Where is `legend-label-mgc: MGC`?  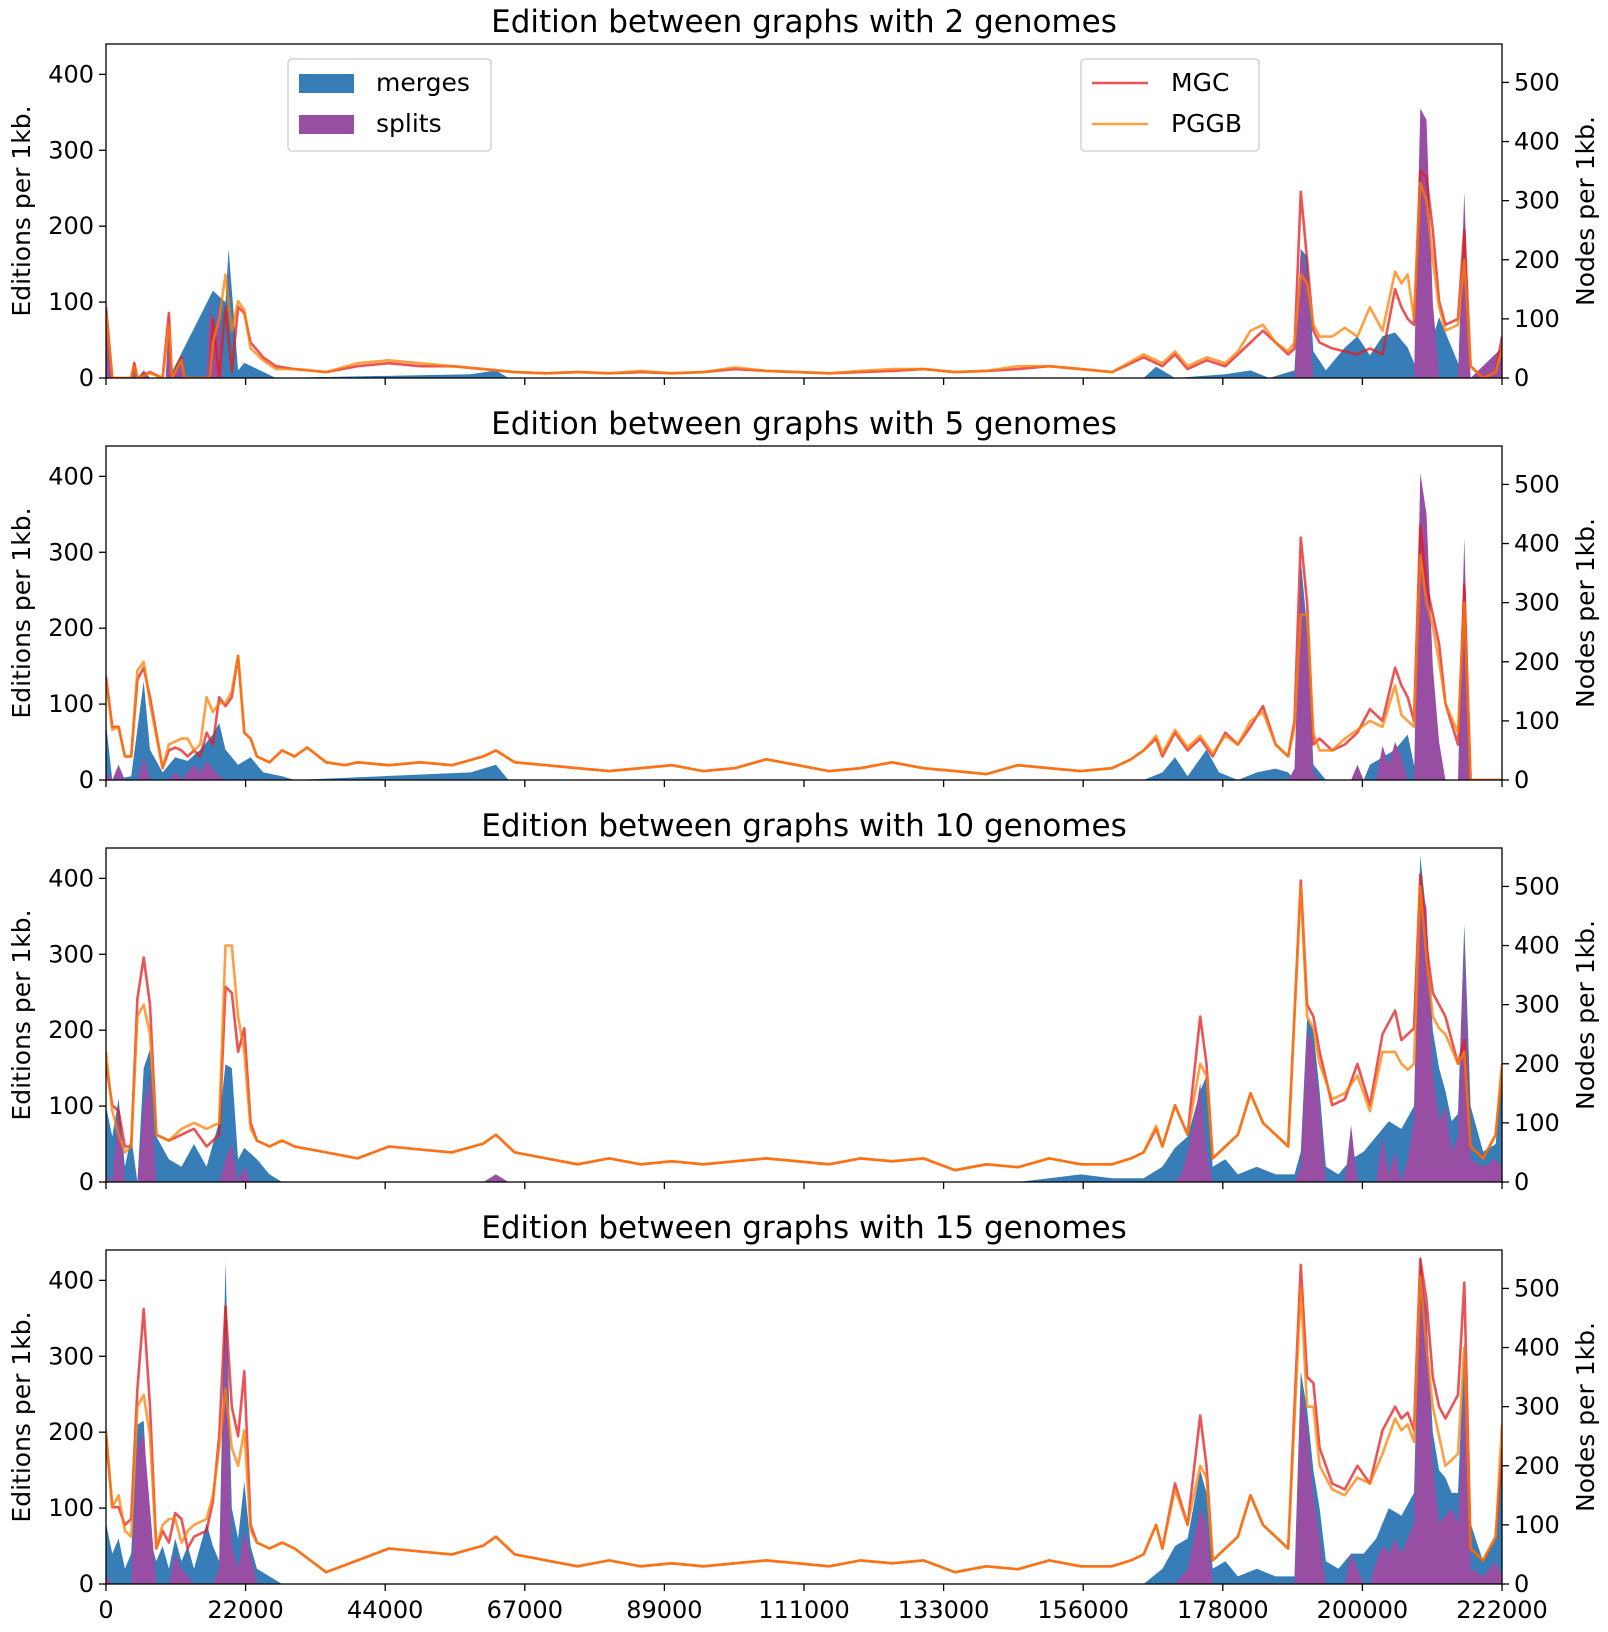 legend-label-mgc: MGC is located at coordinates (1200, 82).